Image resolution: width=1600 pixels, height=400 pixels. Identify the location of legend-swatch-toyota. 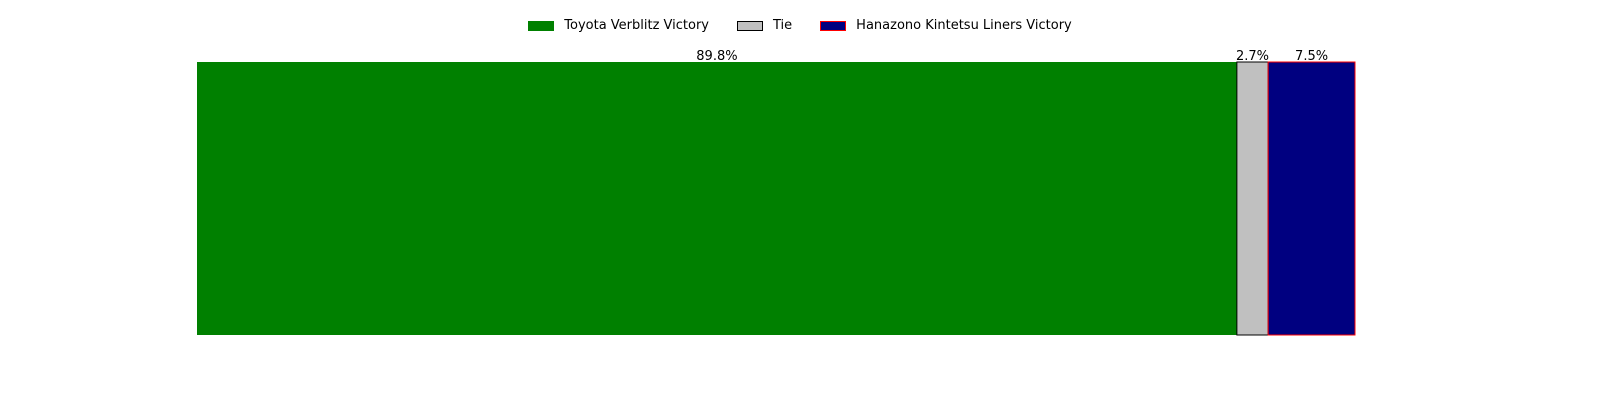
(541, 25).